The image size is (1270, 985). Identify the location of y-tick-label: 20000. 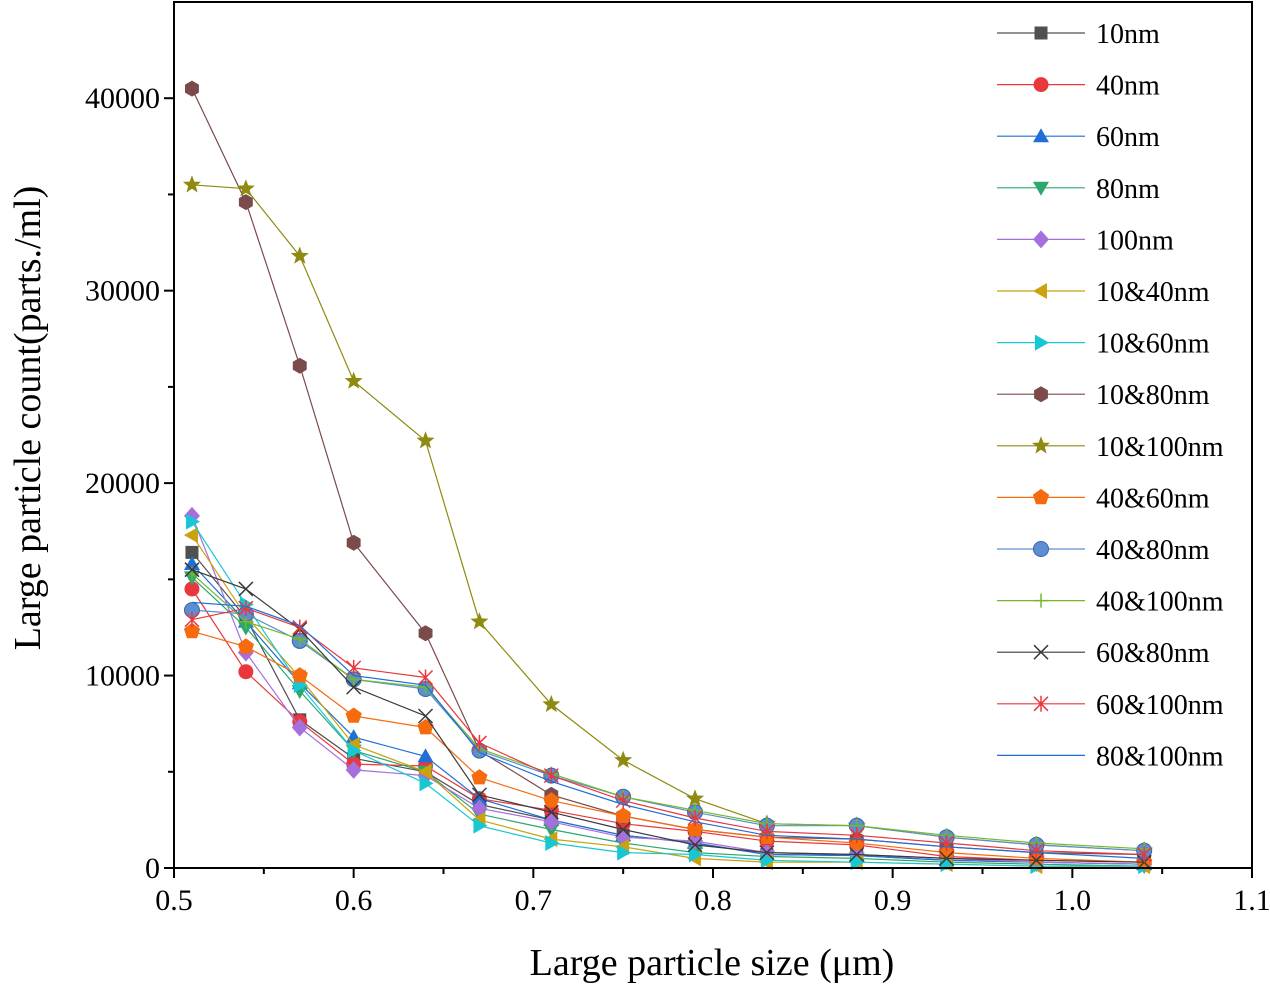
(122, 483).